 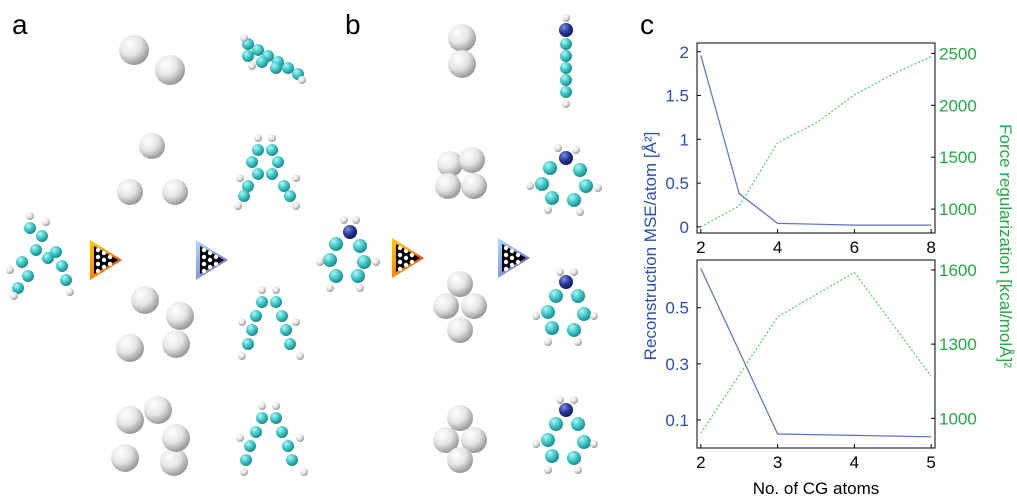 What do you see at coordinates (854, 247) in the screenshot?
I see `x-tick-label: 6` at bounding box center [854, 247].